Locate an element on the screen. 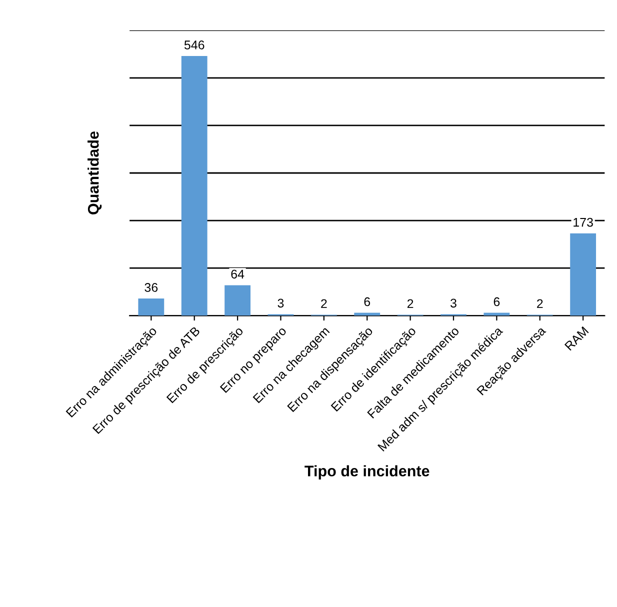 The height and width of the screenshot is (607, 617). data-label: 173 is located at coordinates (583, 222).